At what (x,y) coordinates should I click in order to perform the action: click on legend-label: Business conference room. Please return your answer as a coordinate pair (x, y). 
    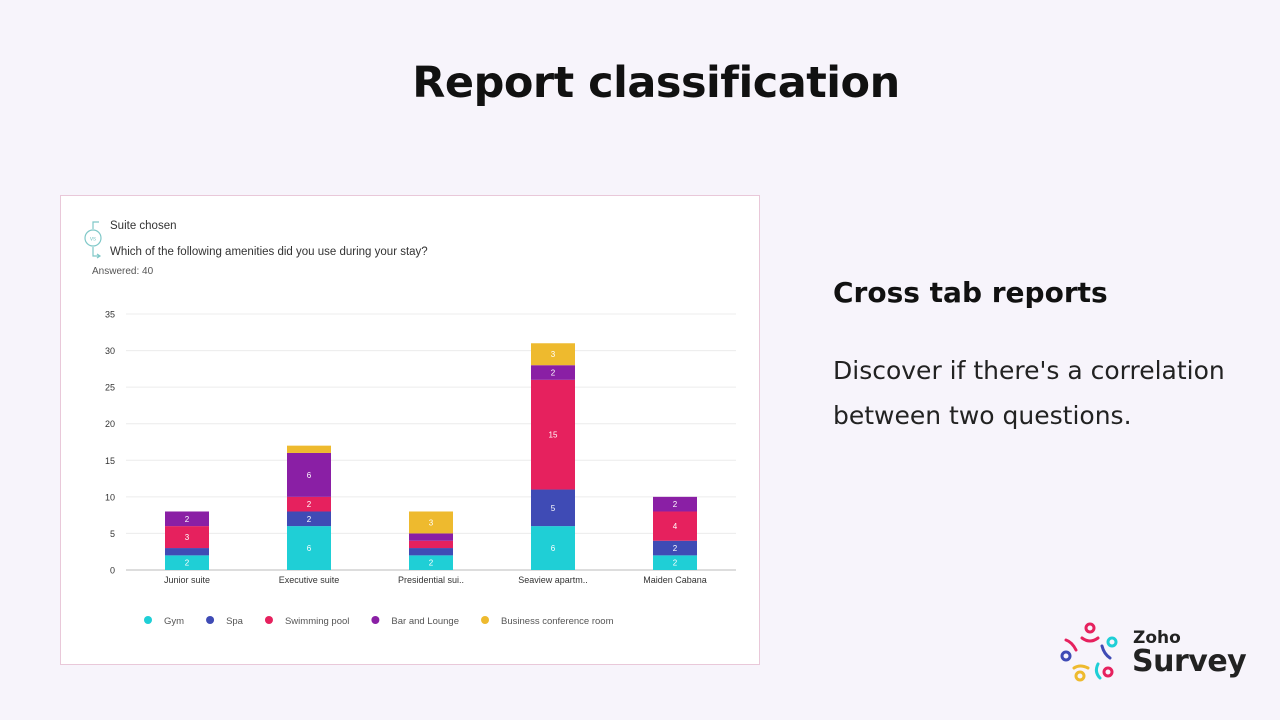
    Looking at the image, I should click on (557, 621).